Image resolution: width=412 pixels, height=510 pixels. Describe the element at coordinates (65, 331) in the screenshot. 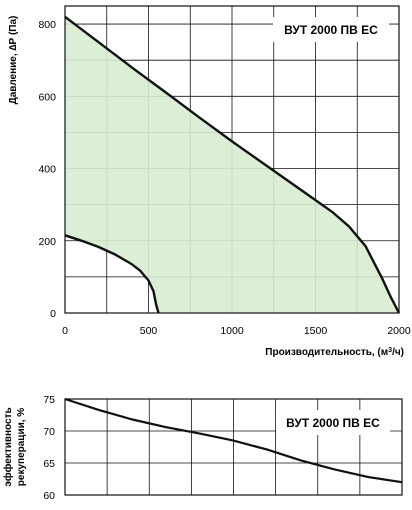

I see `airflow-x-tick-label: 0` at that location.